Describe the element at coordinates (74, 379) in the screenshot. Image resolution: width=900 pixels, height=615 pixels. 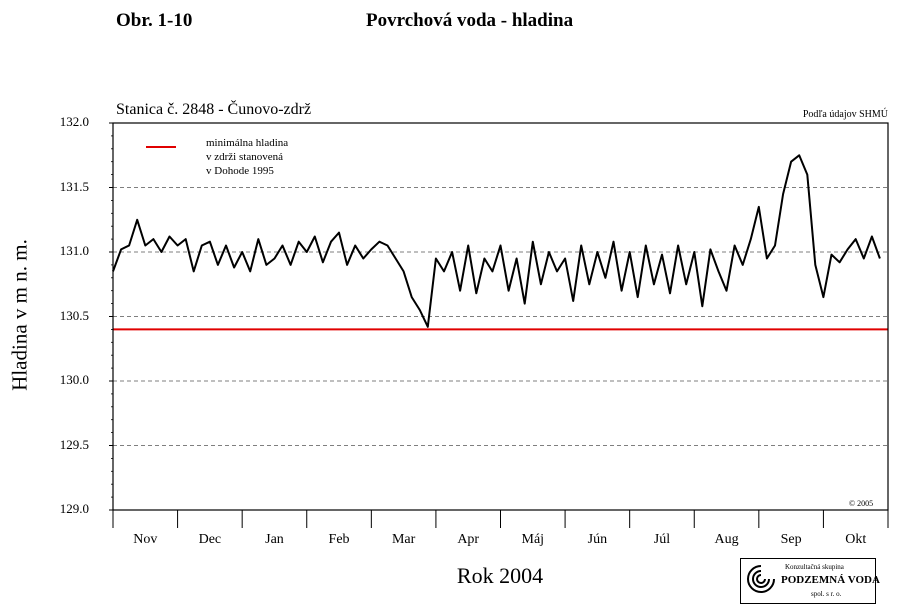
I see `y-tick-label: 130.0` at that location.